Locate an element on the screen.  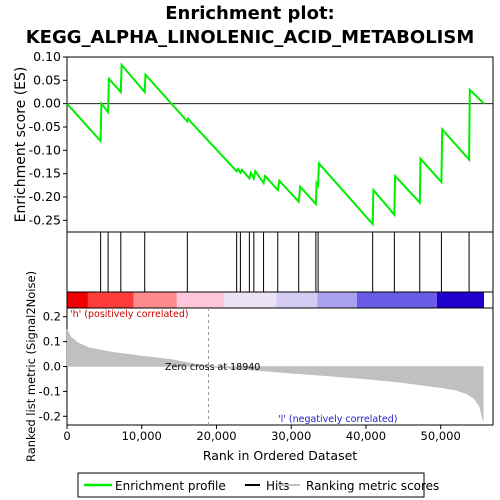
metric-ytick-label: -0.1 is located at coordinates (50, 391).